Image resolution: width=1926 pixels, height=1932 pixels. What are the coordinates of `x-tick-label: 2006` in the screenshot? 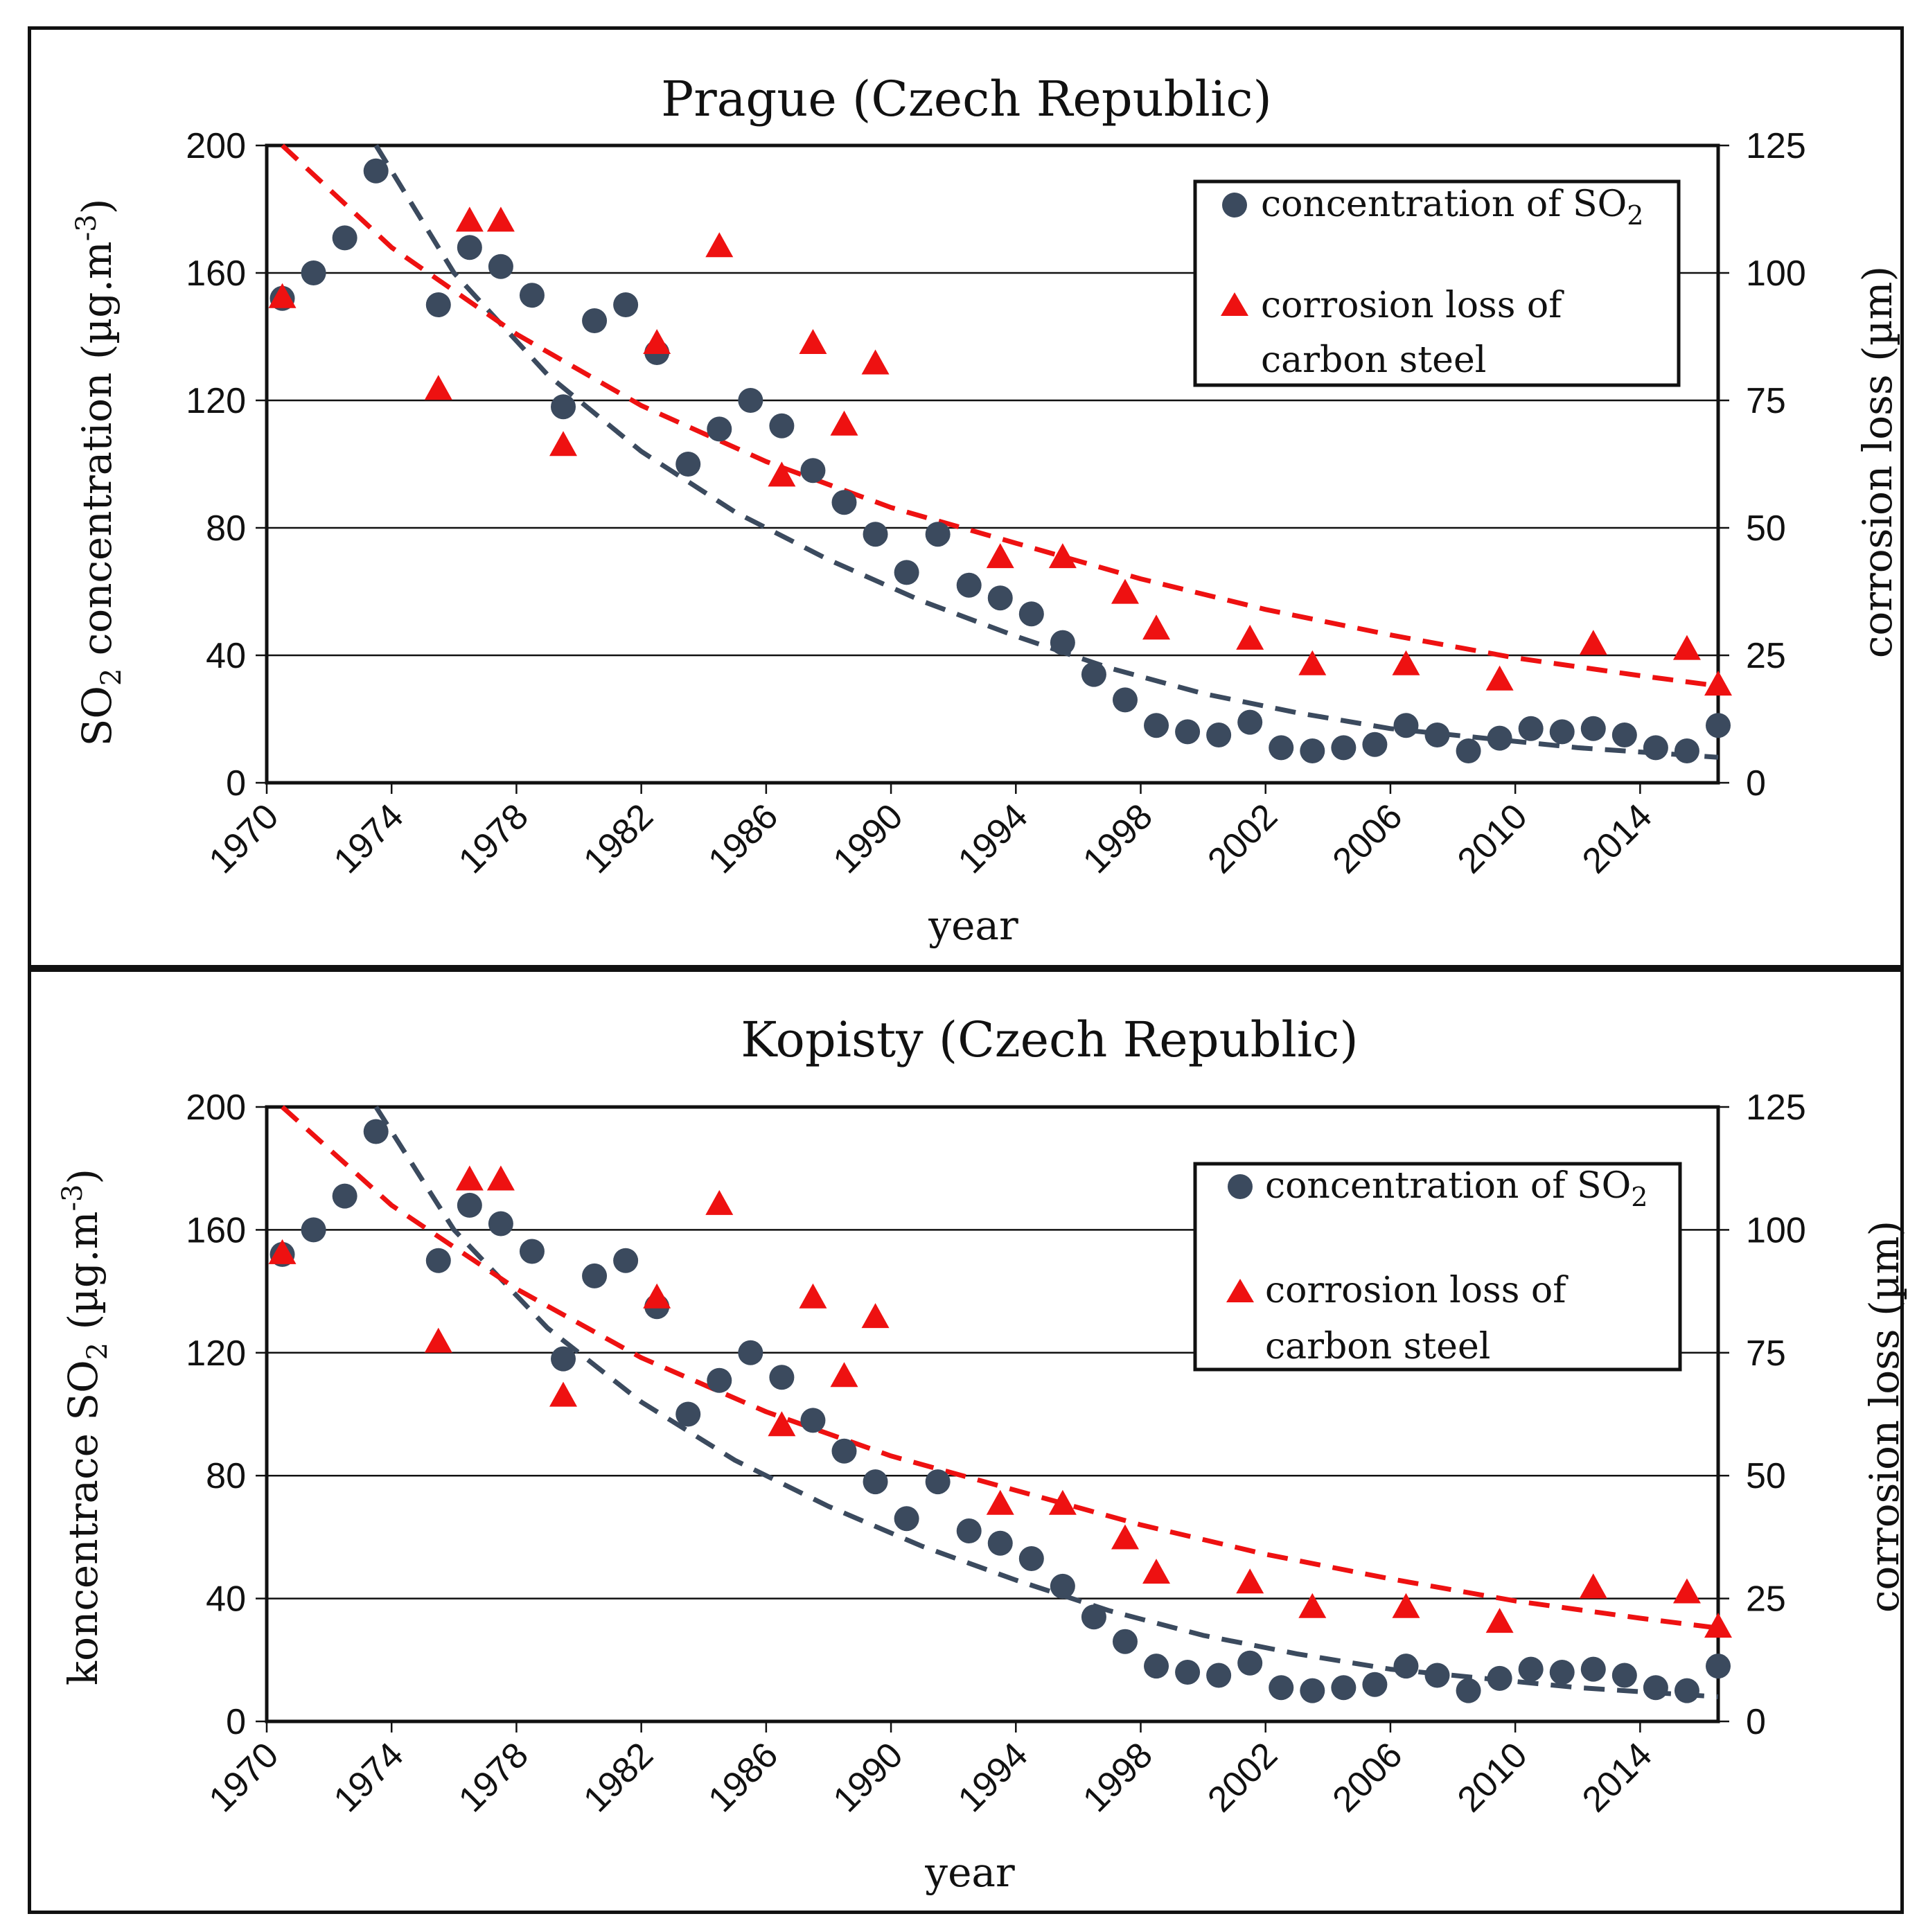 It's located at (1368, 838).